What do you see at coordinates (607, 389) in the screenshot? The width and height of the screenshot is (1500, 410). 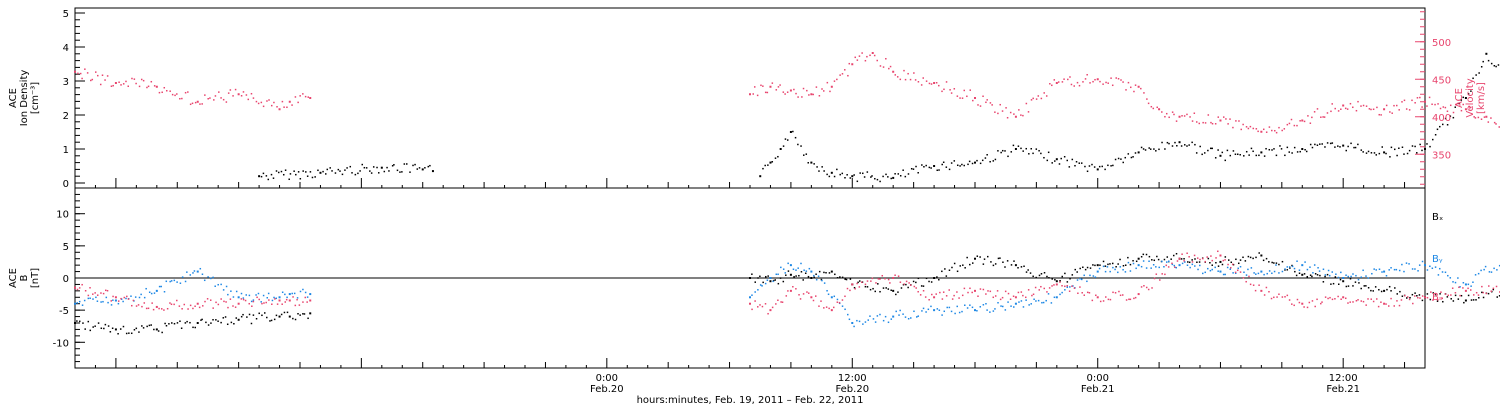 I see `x-tick-date-label: Feb.20` at bounding box center [607, 389].